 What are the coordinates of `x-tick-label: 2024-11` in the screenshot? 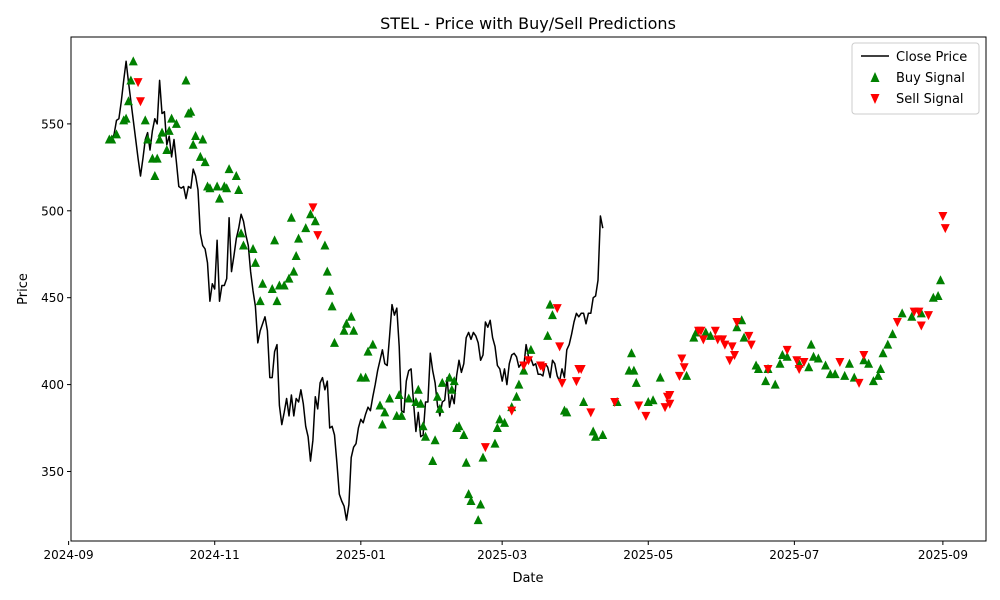 It's located at (215, 555).